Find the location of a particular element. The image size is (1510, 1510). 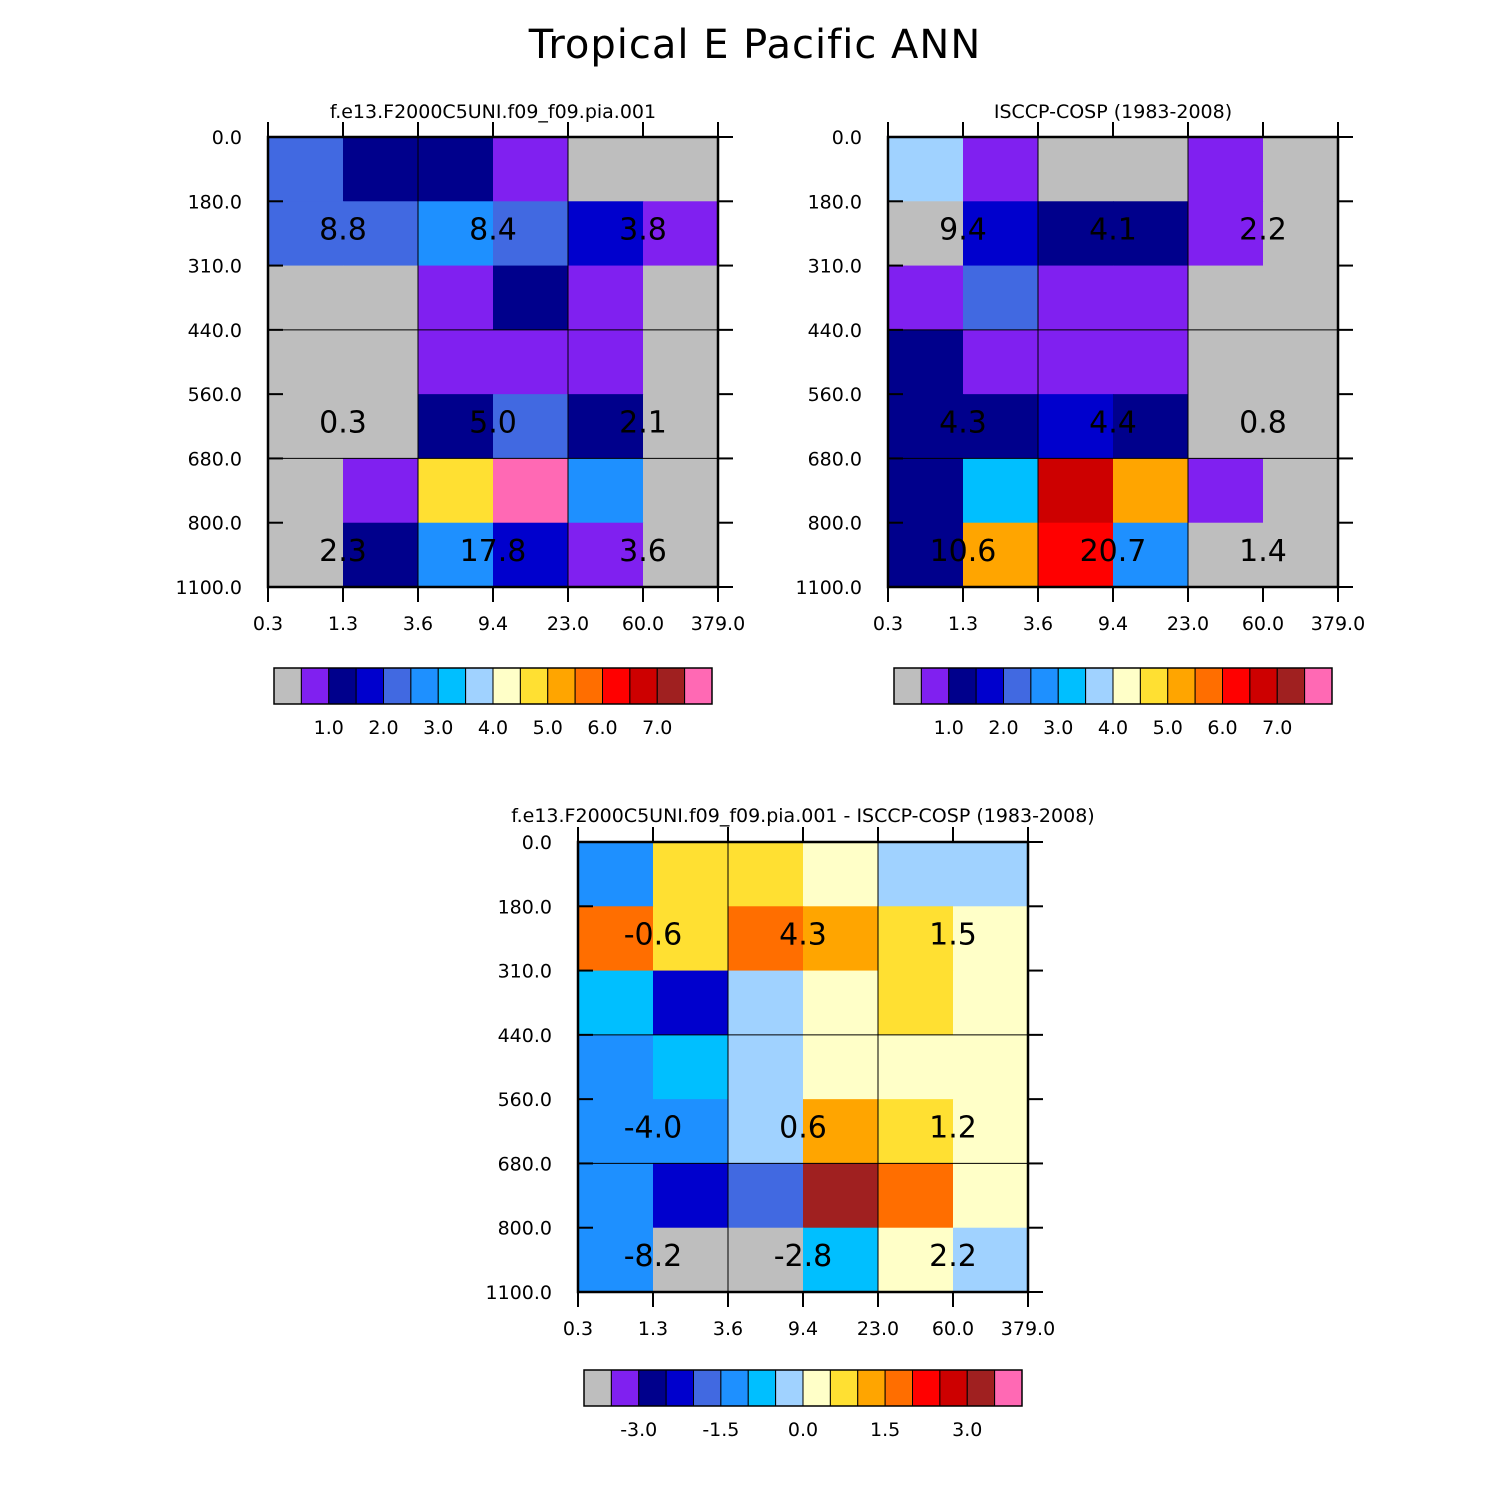

y-tick-label: 180.0 is located at coordinates (215, 202).